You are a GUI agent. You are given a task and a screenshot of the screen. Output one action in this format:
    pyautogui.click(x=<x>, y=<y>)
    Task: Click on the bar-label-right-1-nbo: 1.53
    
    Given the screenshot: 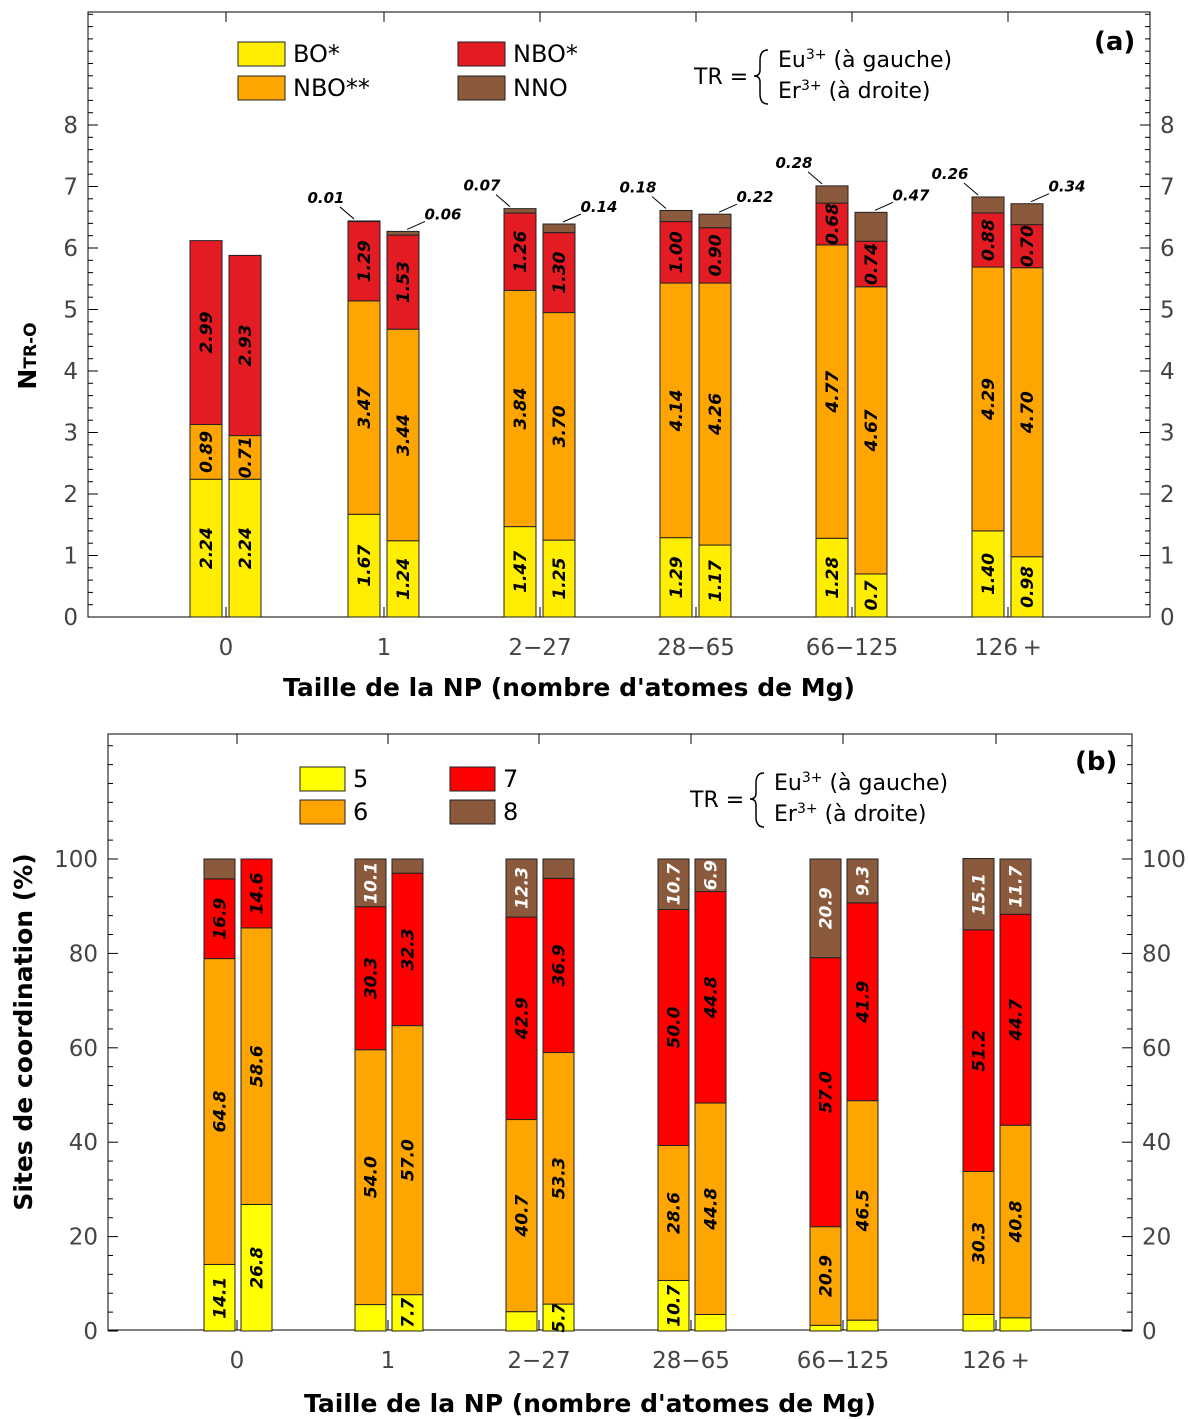 What is the action you would take?
    pyautogui.click(x=404, y=282)
    